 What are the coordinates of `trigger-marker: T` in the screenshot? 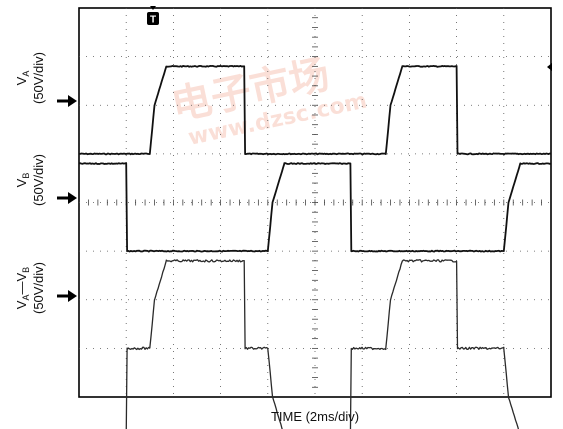 It's located at (153, 16).